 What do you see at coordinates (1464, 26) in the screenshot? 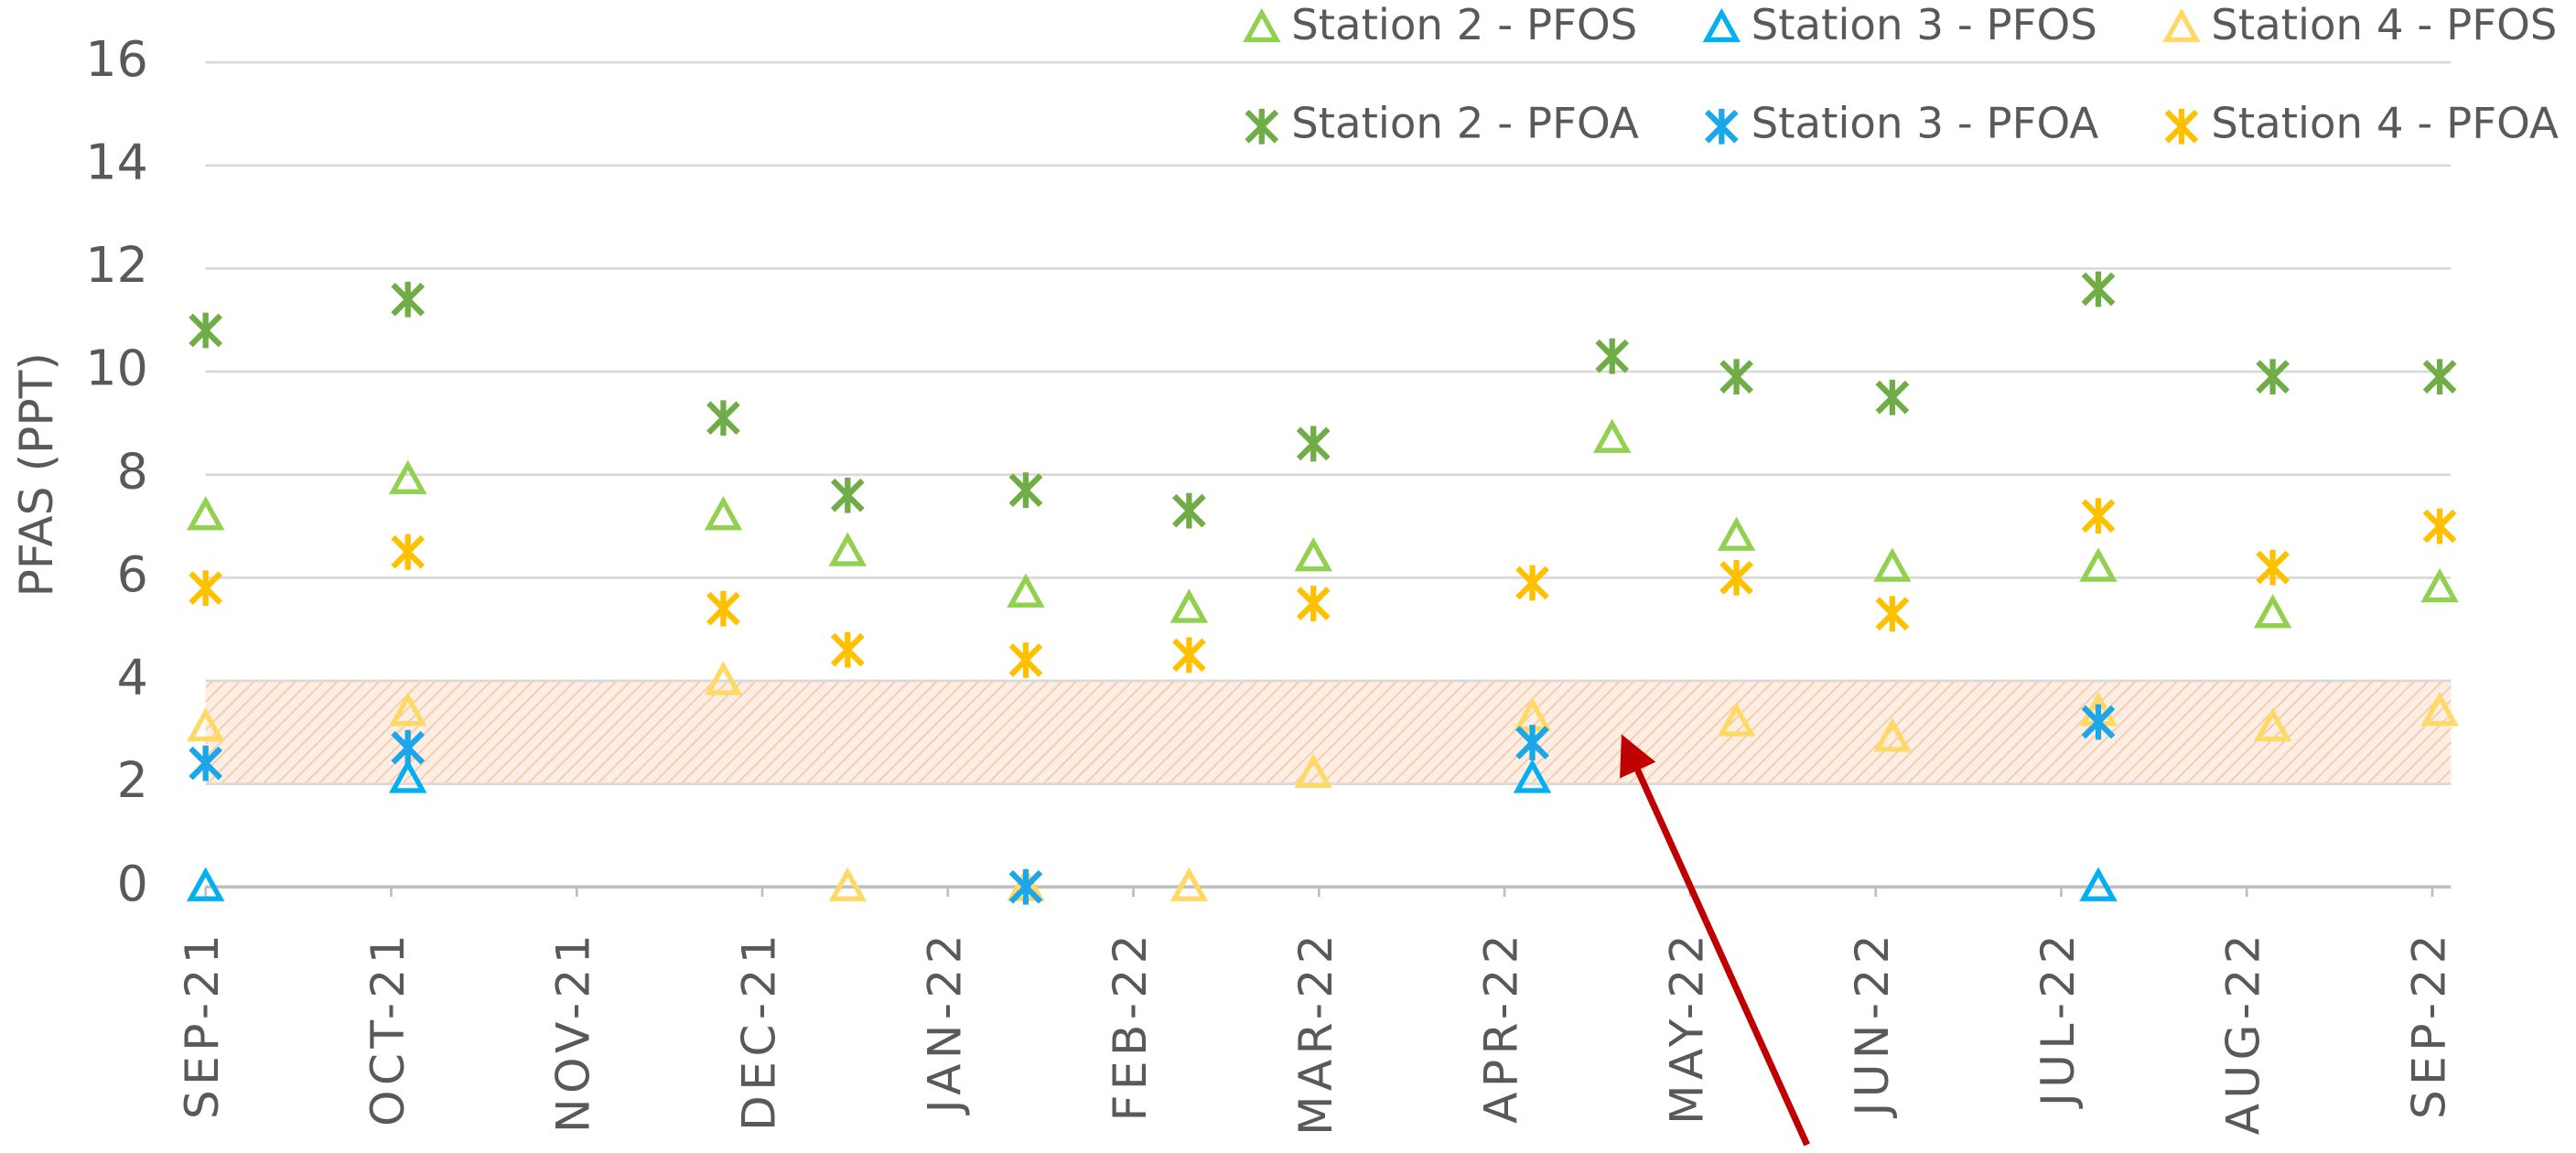
I see `legend-label: Station 2 - PFOS` at bounding box center [1464, 26].